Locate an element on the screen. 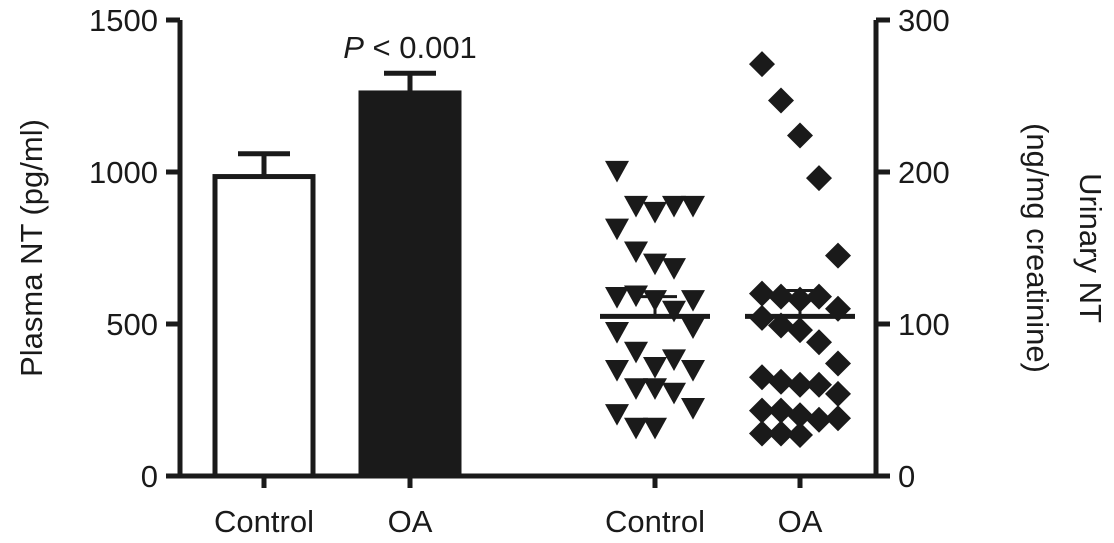 The height and width of the screenshot is (543, 1114). left-axis-tick-label: 1000 is located at coordinates (123, 172).